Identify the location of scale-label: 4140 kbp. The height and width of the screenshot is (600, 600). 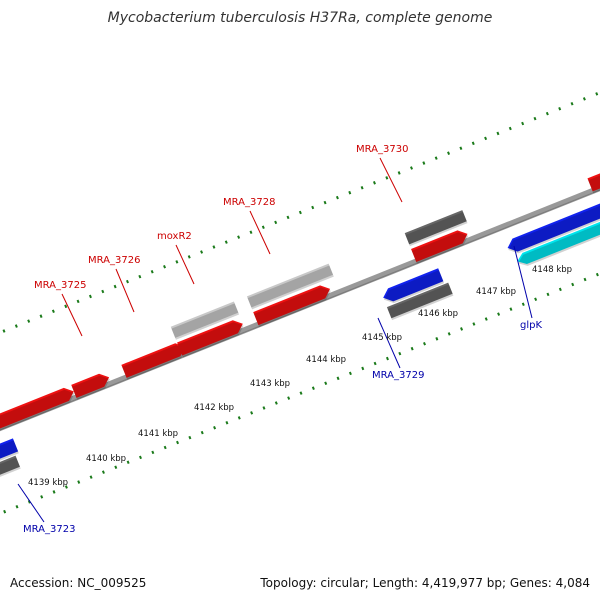
(106, 459).